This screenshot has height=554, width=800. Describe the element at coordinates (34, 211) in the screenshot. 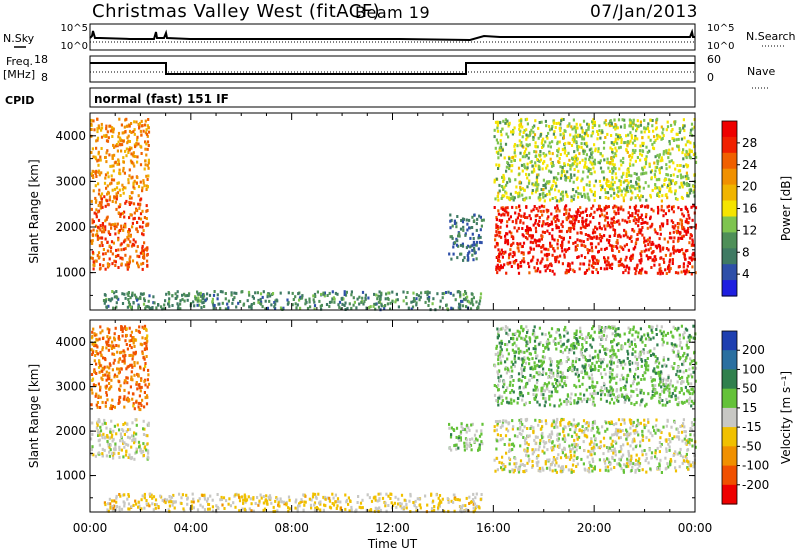

I see `y-axis-label: Slant Range [km]` at that location.